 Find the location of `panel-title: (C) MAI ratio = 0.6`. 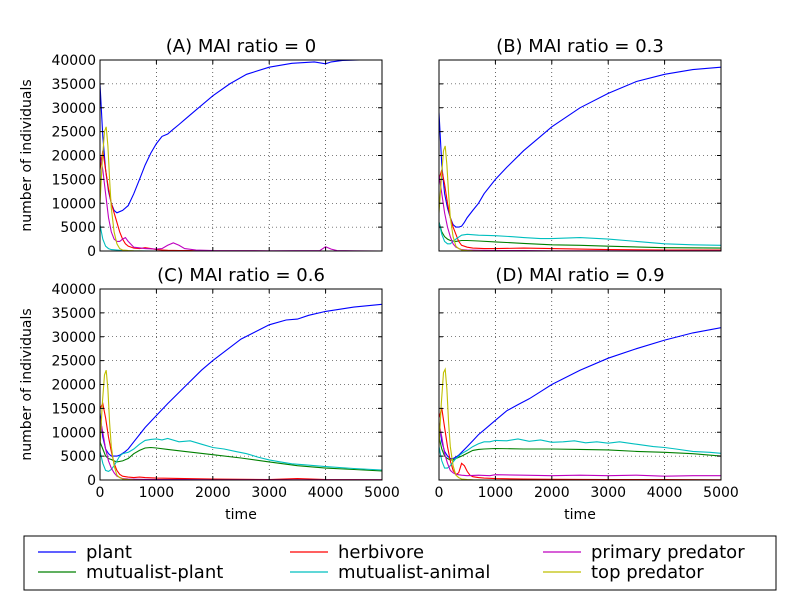

panel-title: (C) MAI ratio = 0.6 is located at coordinates (241, 275).